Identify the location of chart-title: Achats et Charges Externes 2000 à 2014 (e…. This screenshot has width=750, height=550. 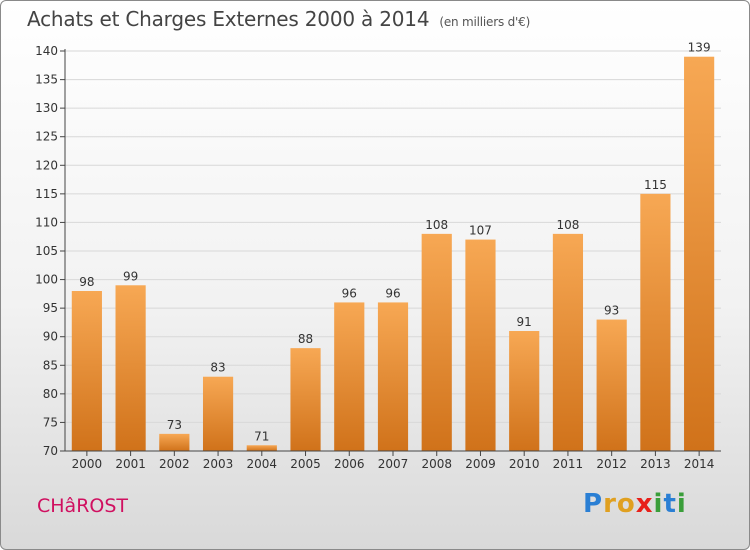
(278, 19).